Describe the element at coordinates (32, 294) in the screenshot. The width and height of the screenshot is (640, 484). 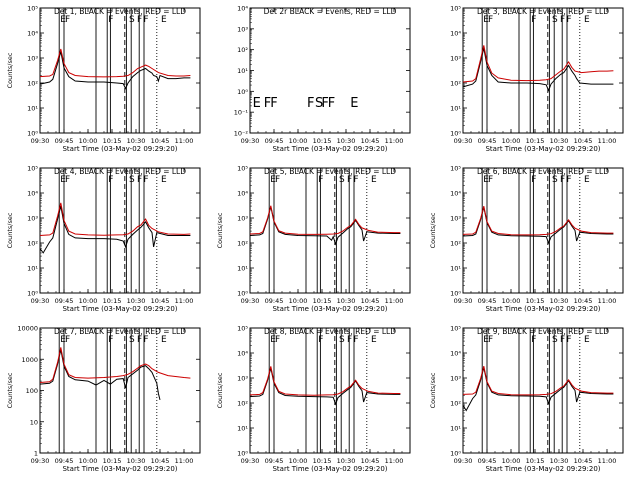
I see `y-tick-label: 10⁰` at that location.